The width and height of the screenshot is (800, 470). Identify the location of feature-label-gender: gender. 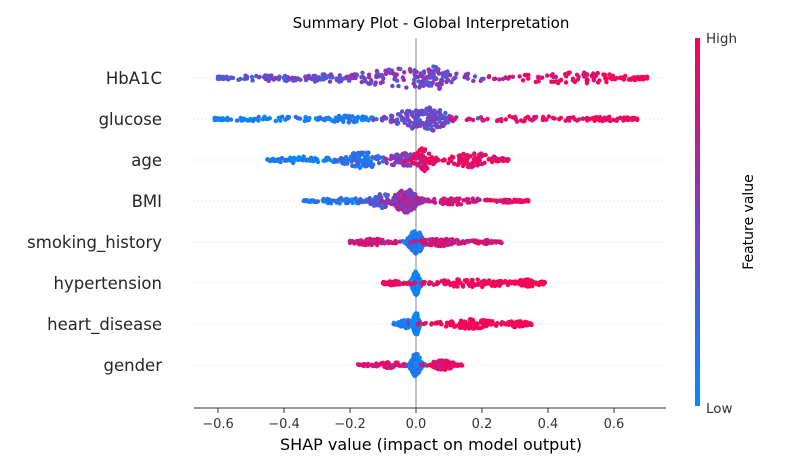
(133, 365).